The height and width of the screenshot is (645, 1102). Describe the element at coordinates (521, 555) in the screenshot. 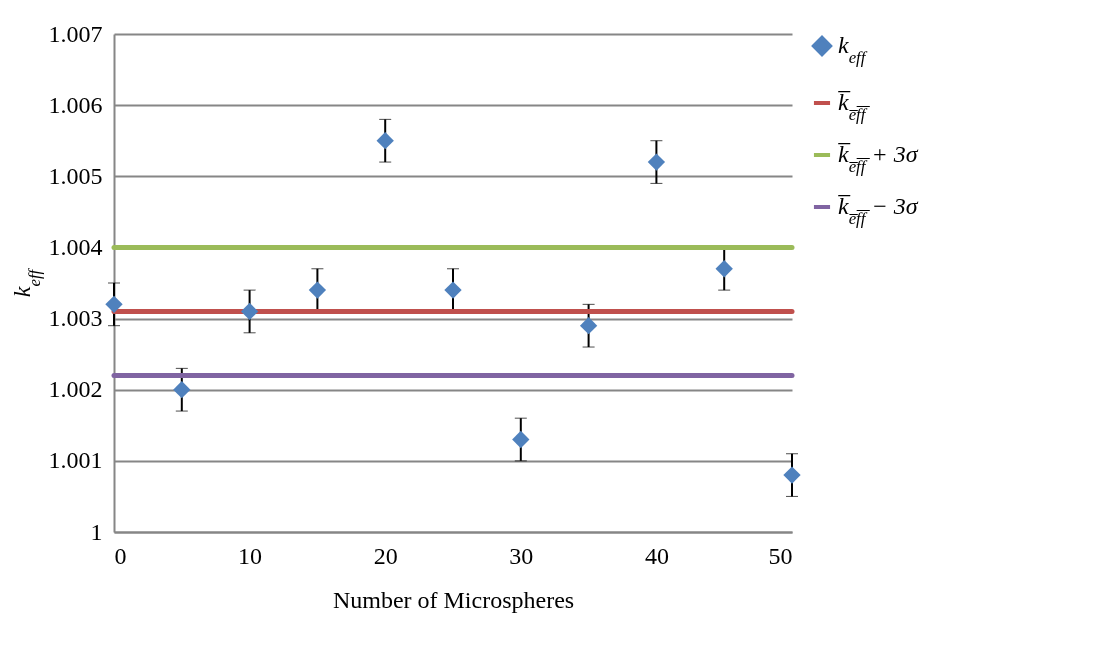

I see `x-tick-label: 30` at that location.